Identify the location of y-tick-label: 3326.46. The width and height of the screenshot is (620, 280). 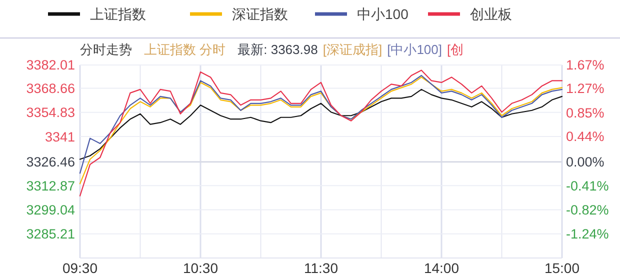
(50, 162).